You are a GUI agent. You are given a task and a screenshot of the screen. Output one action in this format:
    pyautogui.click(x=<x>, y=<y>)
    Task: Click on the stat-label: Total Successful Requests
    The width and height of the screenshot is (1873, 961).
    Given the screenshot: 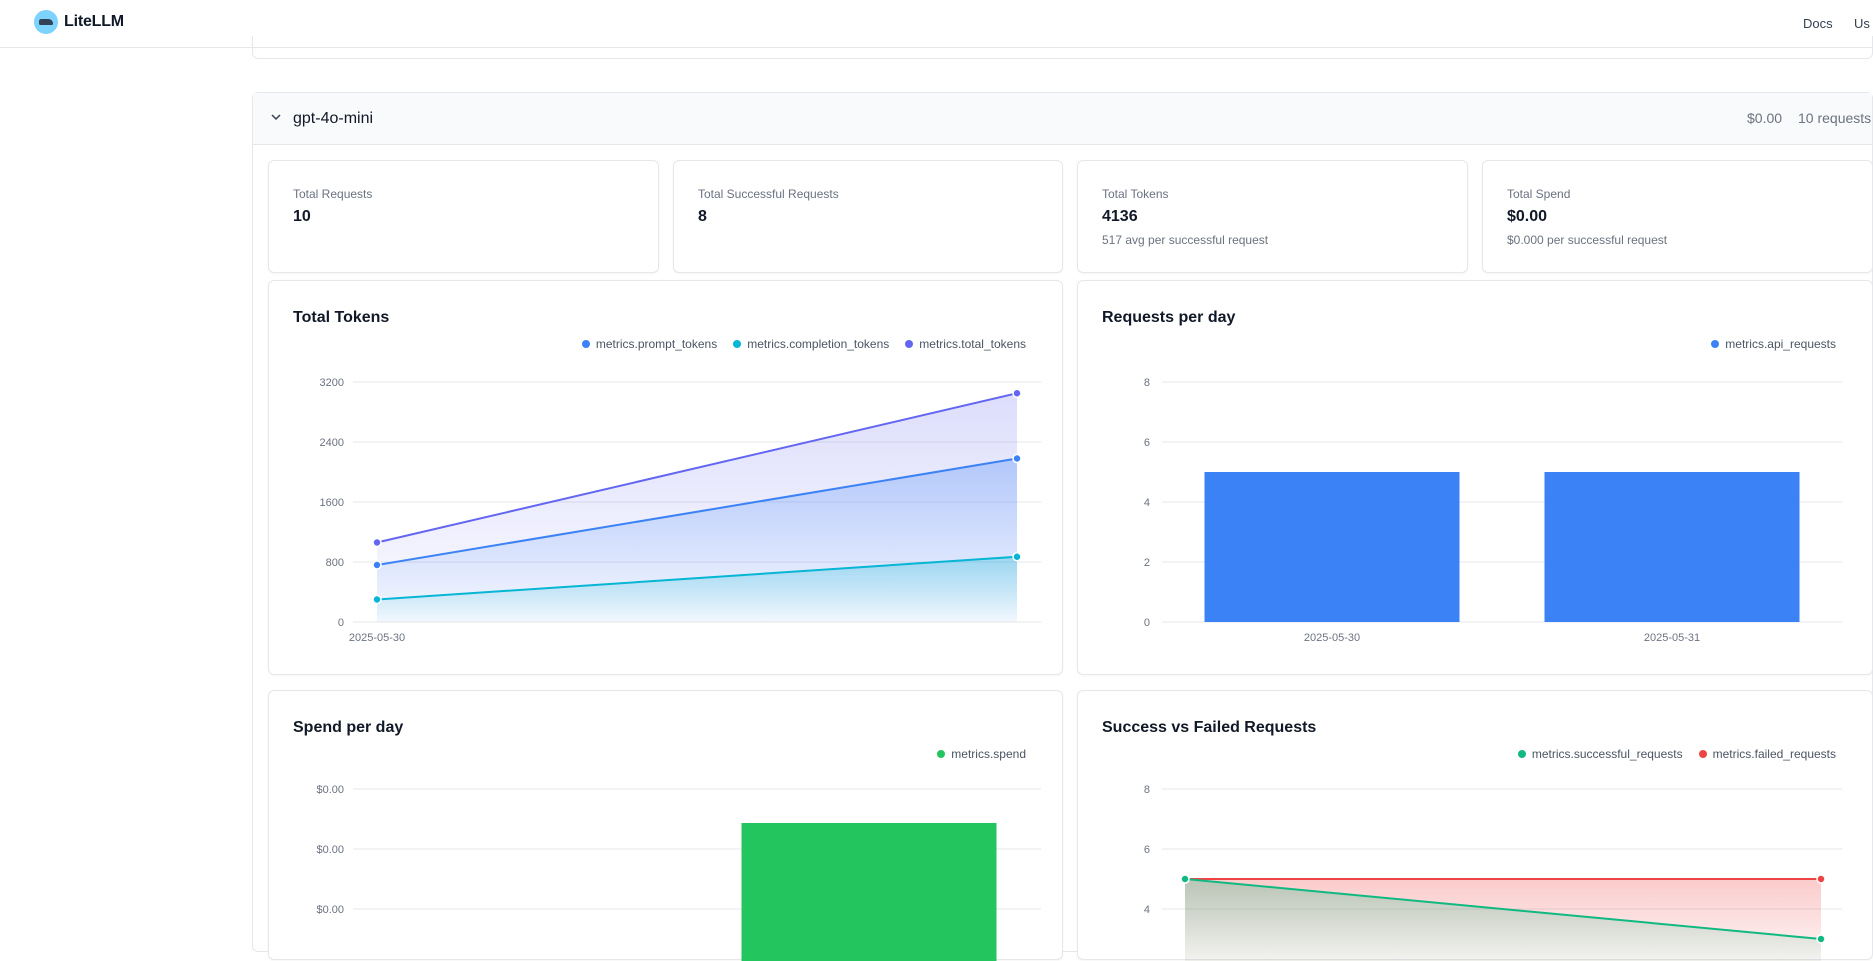 What is the action you would take?
    pyautogui.click(x=768, y=194)
    